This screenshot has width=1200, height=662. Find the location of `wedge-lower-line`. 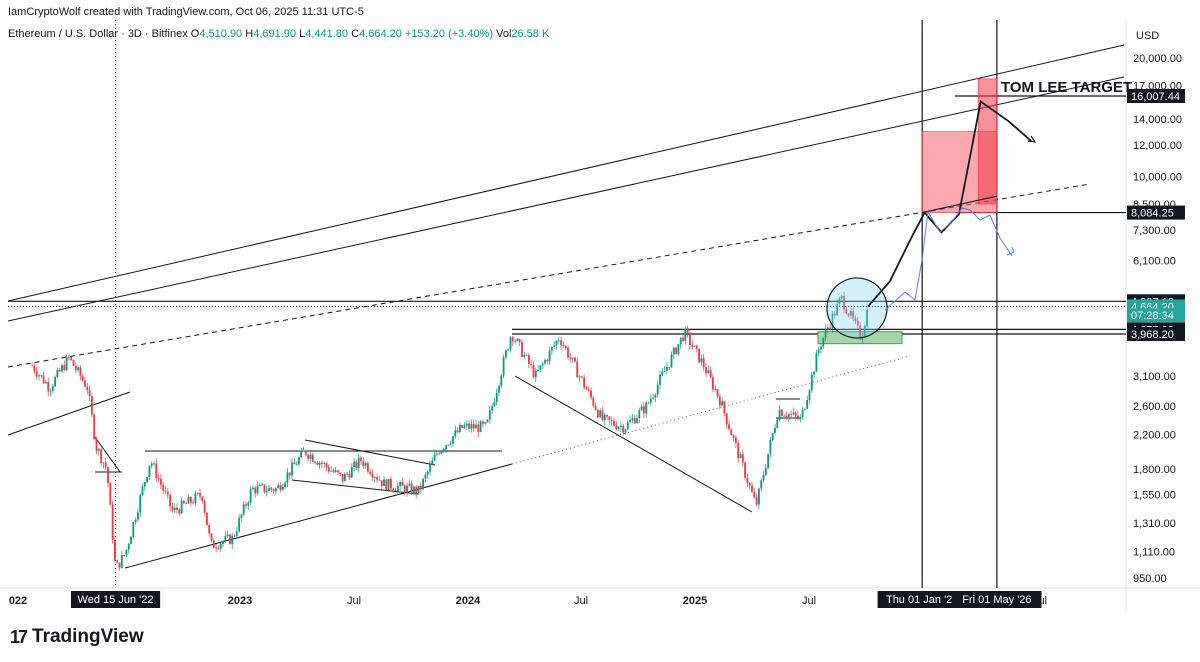

wedge-lower-line is located at coordinates (355, 487).